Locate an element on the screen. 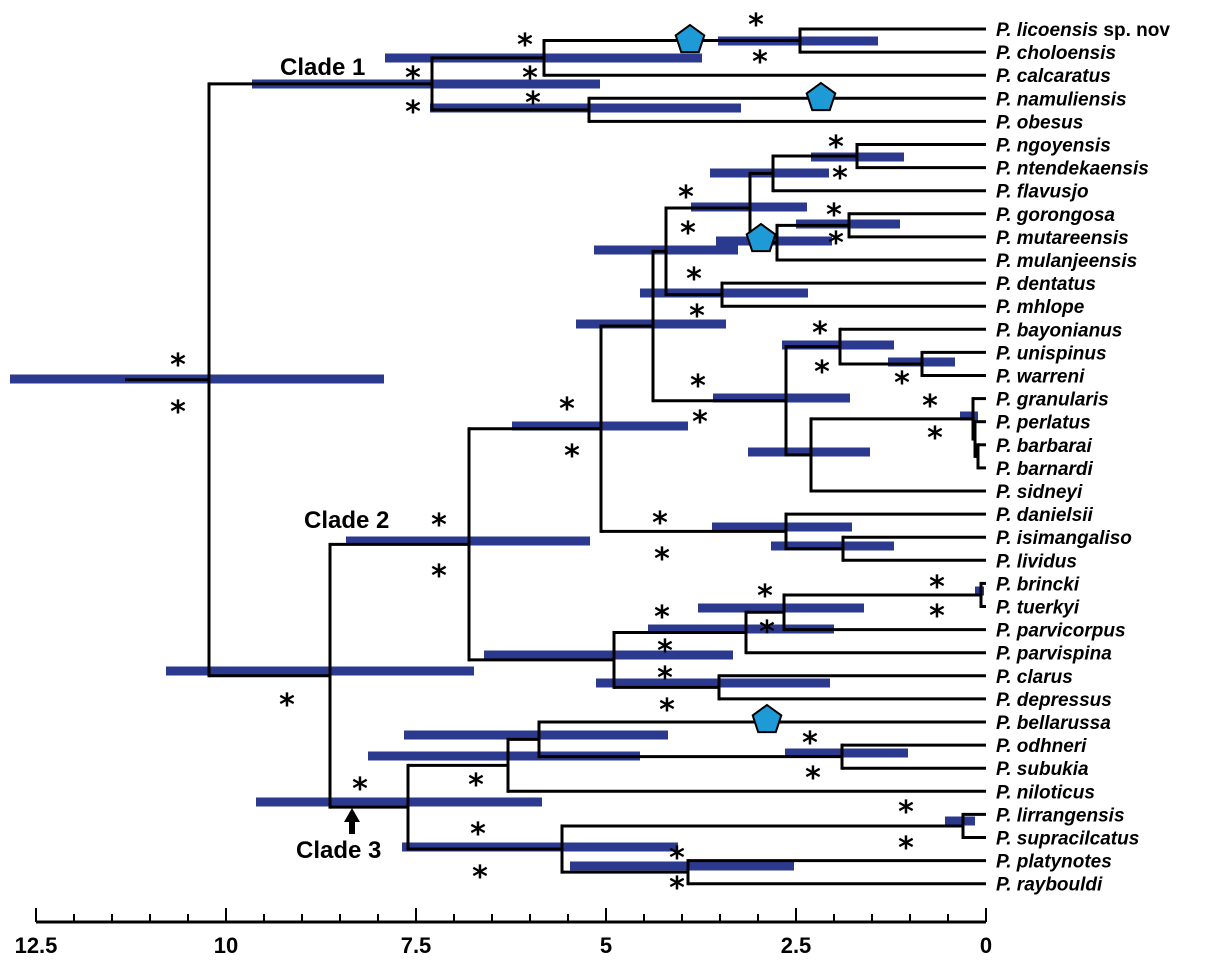 The height and width of the screenshot is (962, 1227). taxon-epithet: tuerkyi is located at coordinates (1046, 608).